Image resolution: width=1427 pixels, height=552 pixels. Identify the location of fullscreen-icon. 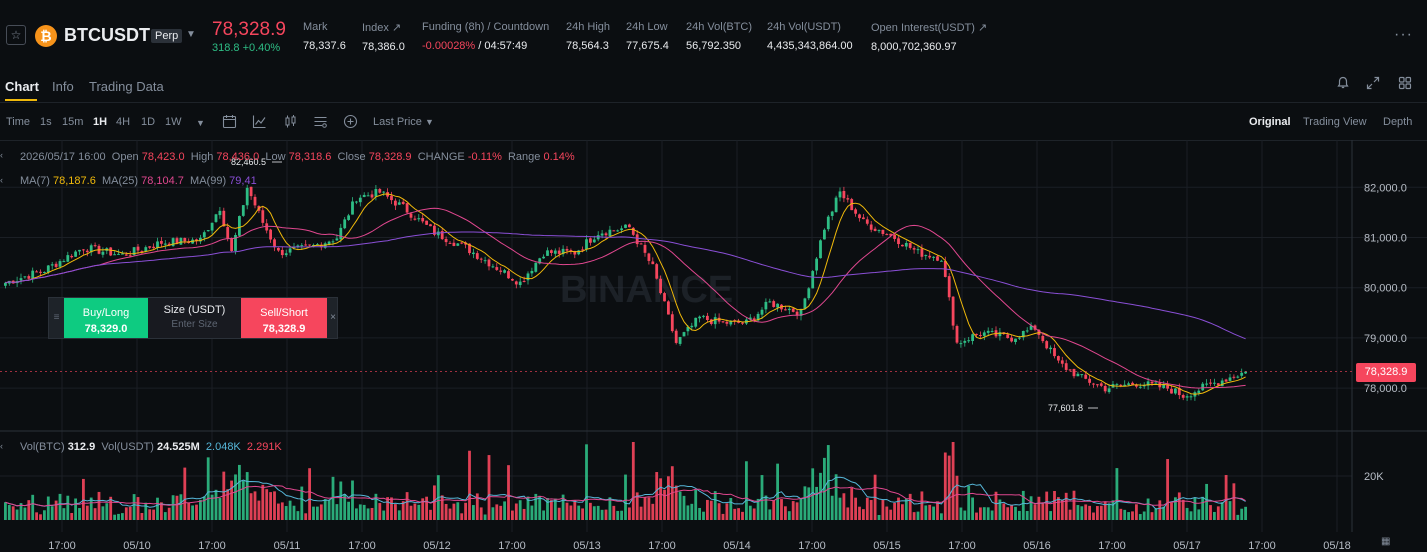
(1373, 85).